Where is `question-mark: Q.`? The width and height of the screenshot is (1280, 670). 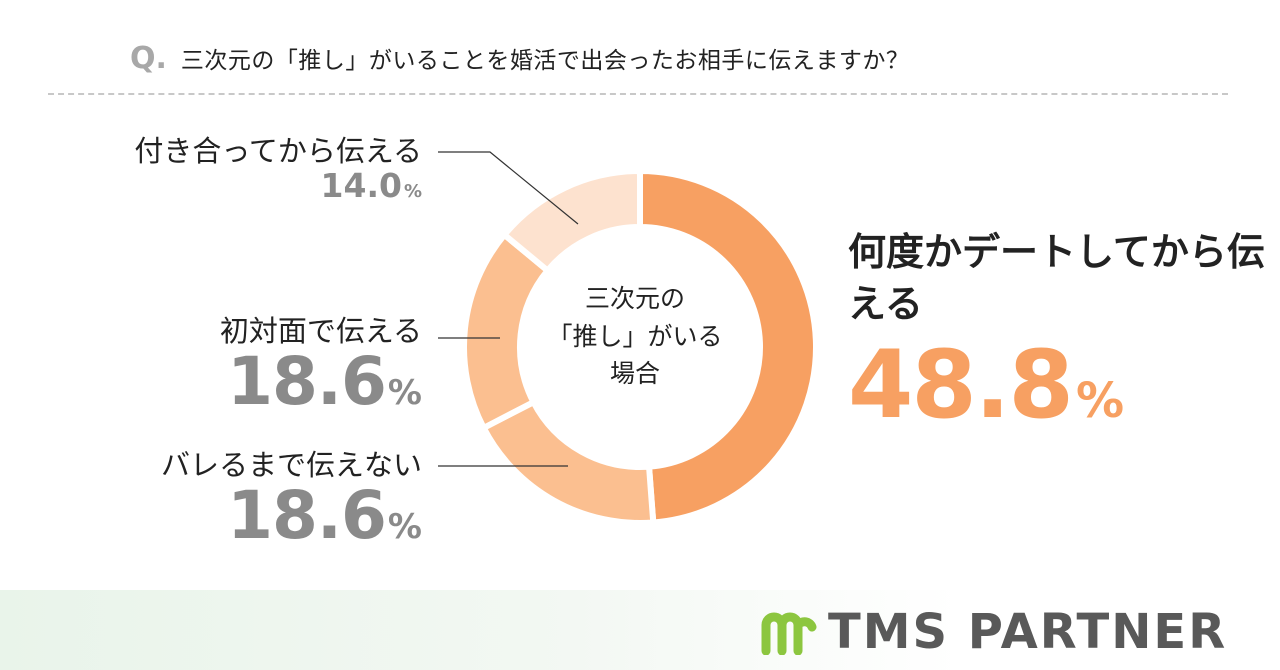 question-mark: Q. is located at coordinates (148, 58).